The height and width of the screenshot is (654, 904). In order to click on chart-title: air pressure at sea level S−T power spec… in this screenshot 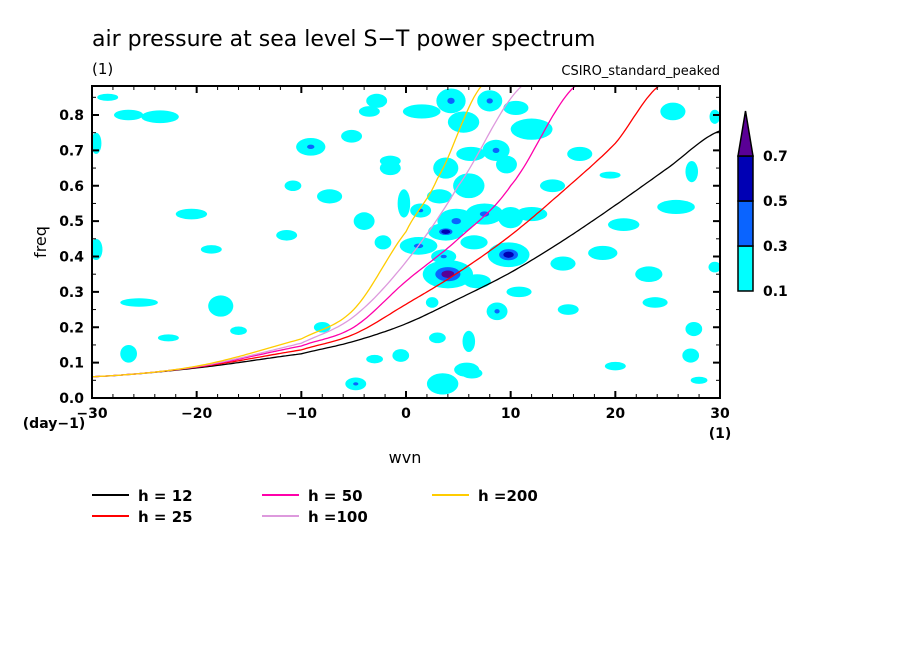, I will do `click(343, 39)`.